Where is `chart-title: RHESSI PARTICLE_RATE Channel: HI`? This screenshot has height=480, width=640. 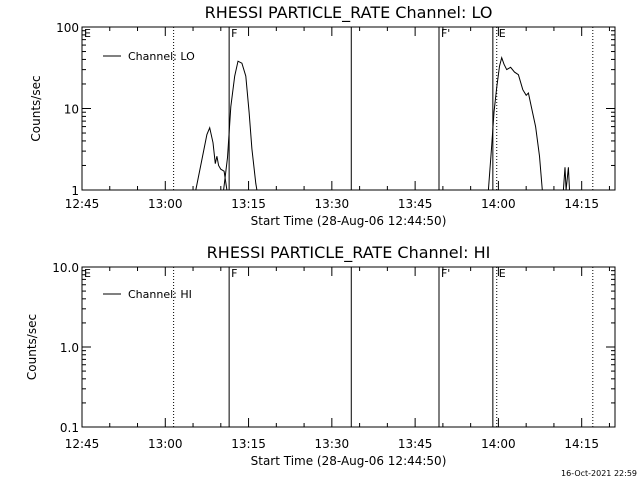
chart-title: RHESSI PARTICLE_RATE Channel: HI is located at coordinates (349, 253).